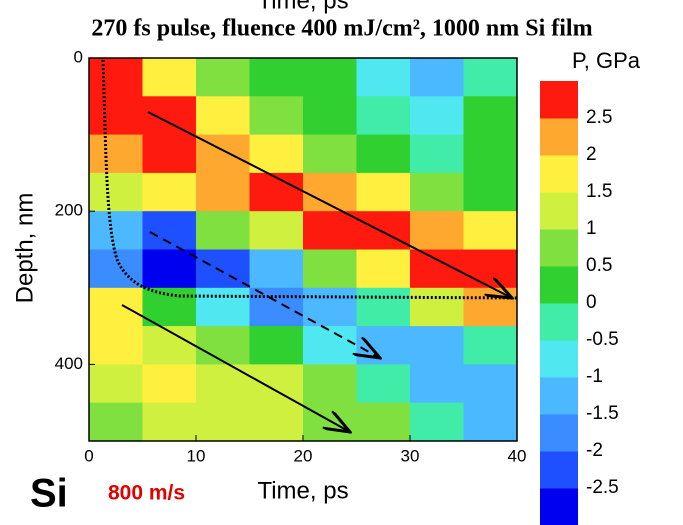 The width and height of the screenshot is (683, 525). I want to click on x-tick-label: 40, so click(517, 455).